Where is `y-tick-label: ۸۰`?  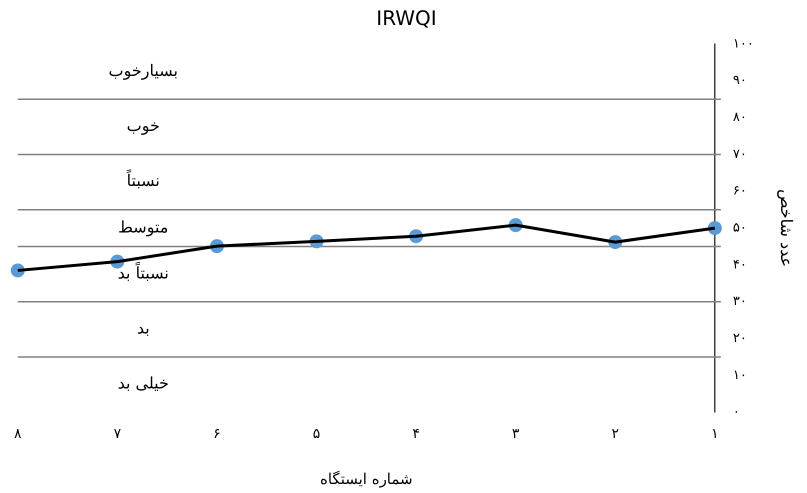
y-tick-label: ۸۰ is located at coordinates (739, 118).